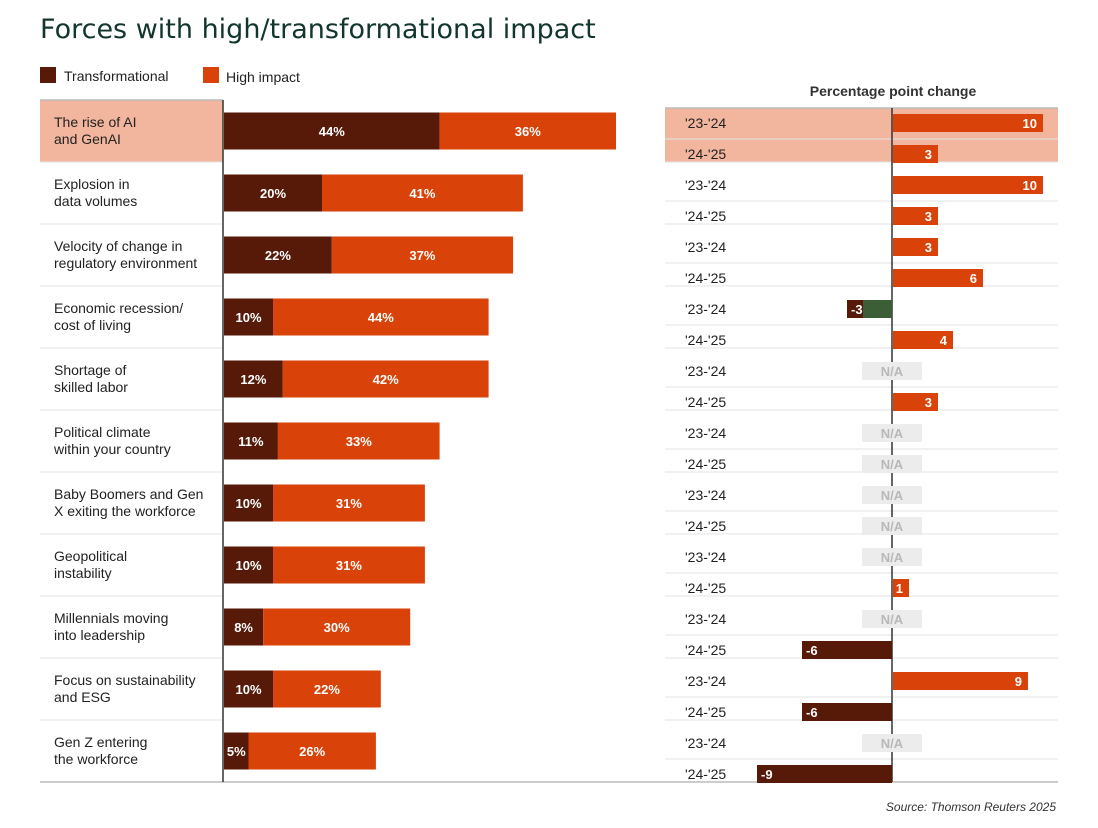  What do you see at coordinates (87, 139) in the screenshot?
I see `category-label: and GenAI` at bounding box center [87, 139].